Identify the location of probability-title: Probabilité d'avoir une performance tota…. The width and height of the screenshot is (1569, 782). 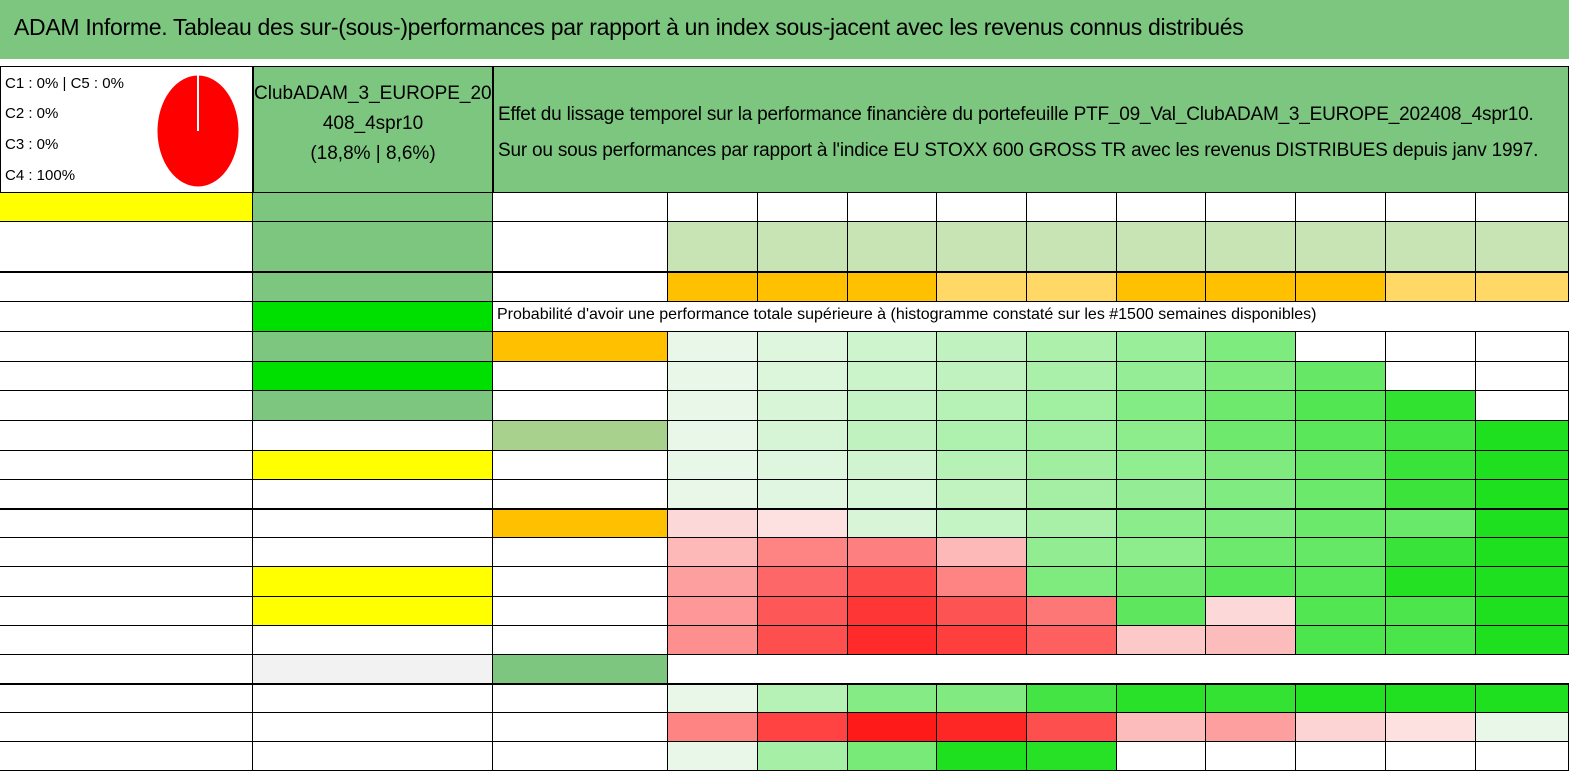
(907, 314).